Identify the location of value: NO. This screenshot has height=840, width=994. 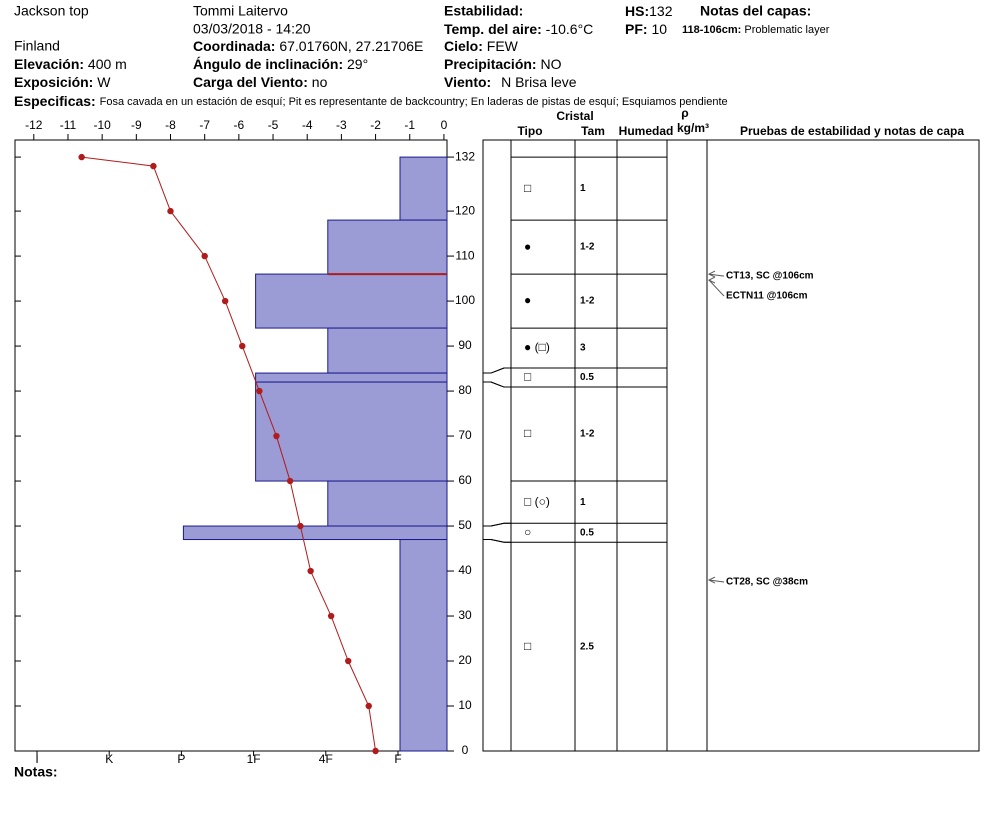
(550, 64).